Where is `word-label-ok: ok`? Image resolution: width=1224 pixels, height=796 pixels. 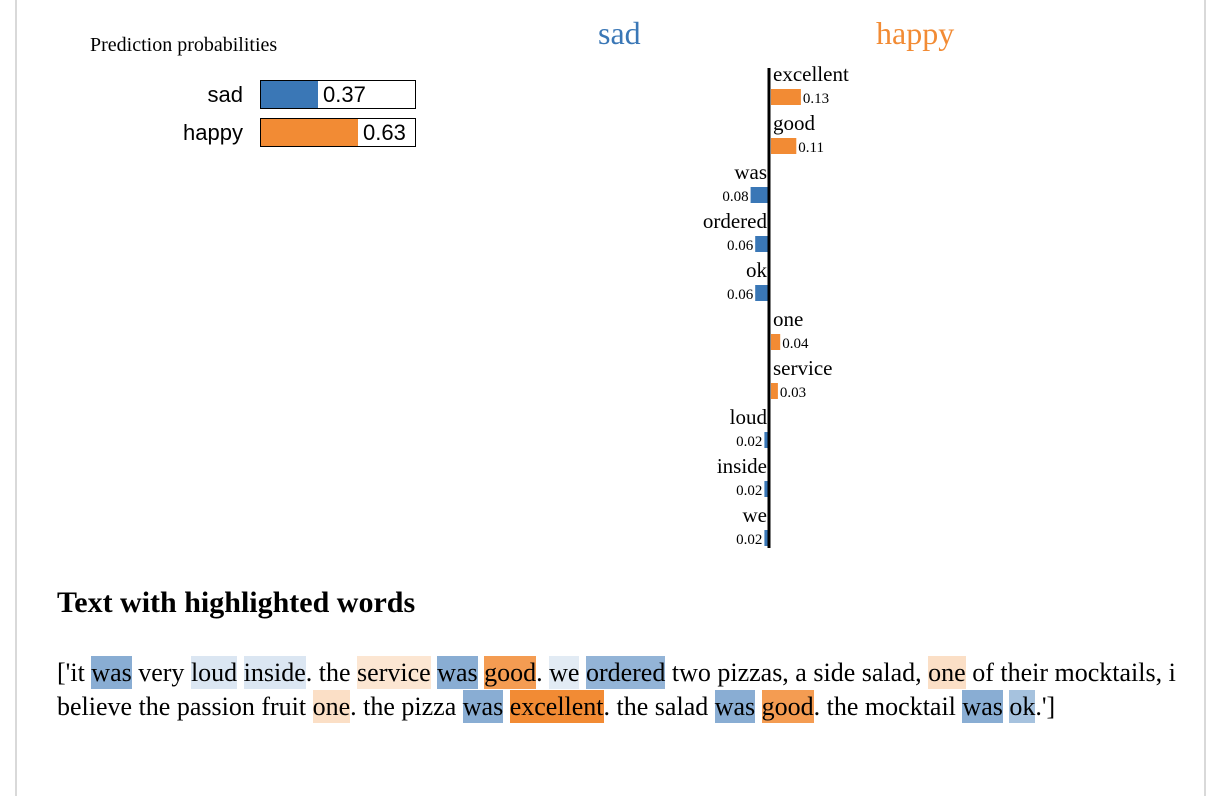
word-label-ok: ok is located at coordinates (757, 270).